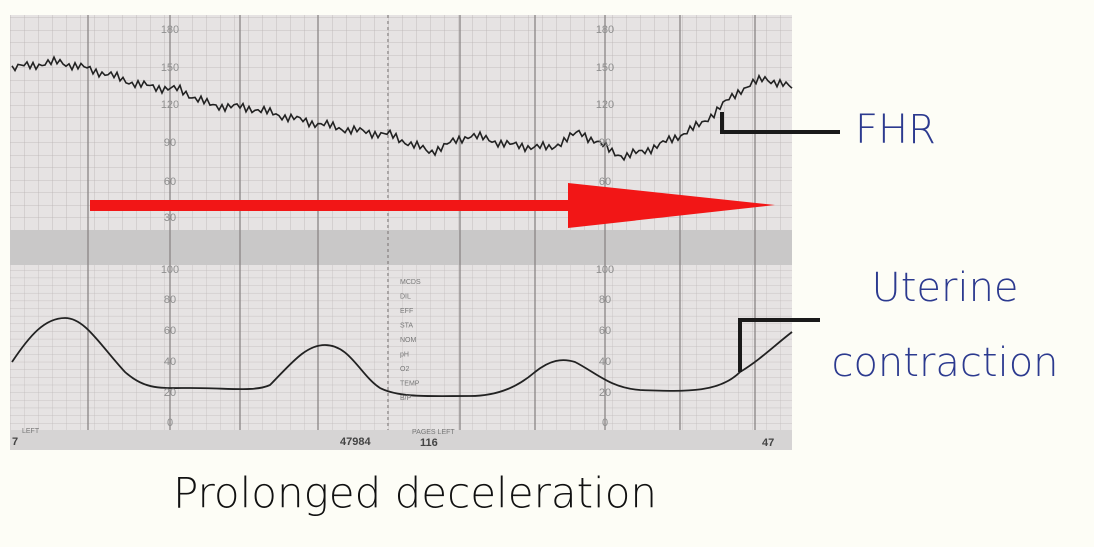 Image resolution: width=1094 pixels, height=547 pixels. Describe the element at coordinates (944, 288) in the screenshot. I see `uterine-label: Uterine` at that location.